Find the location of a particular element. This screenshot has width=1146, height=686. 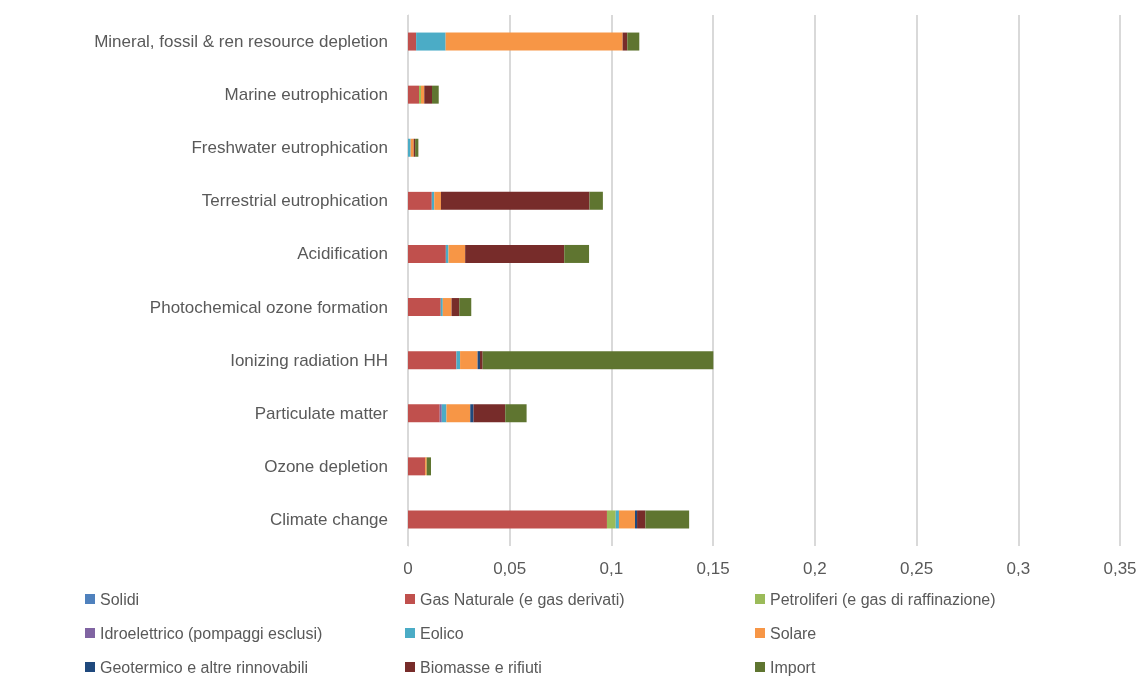

legend-label: Gas Naturale (e gas derivati) is located at coordinates (522, 599).